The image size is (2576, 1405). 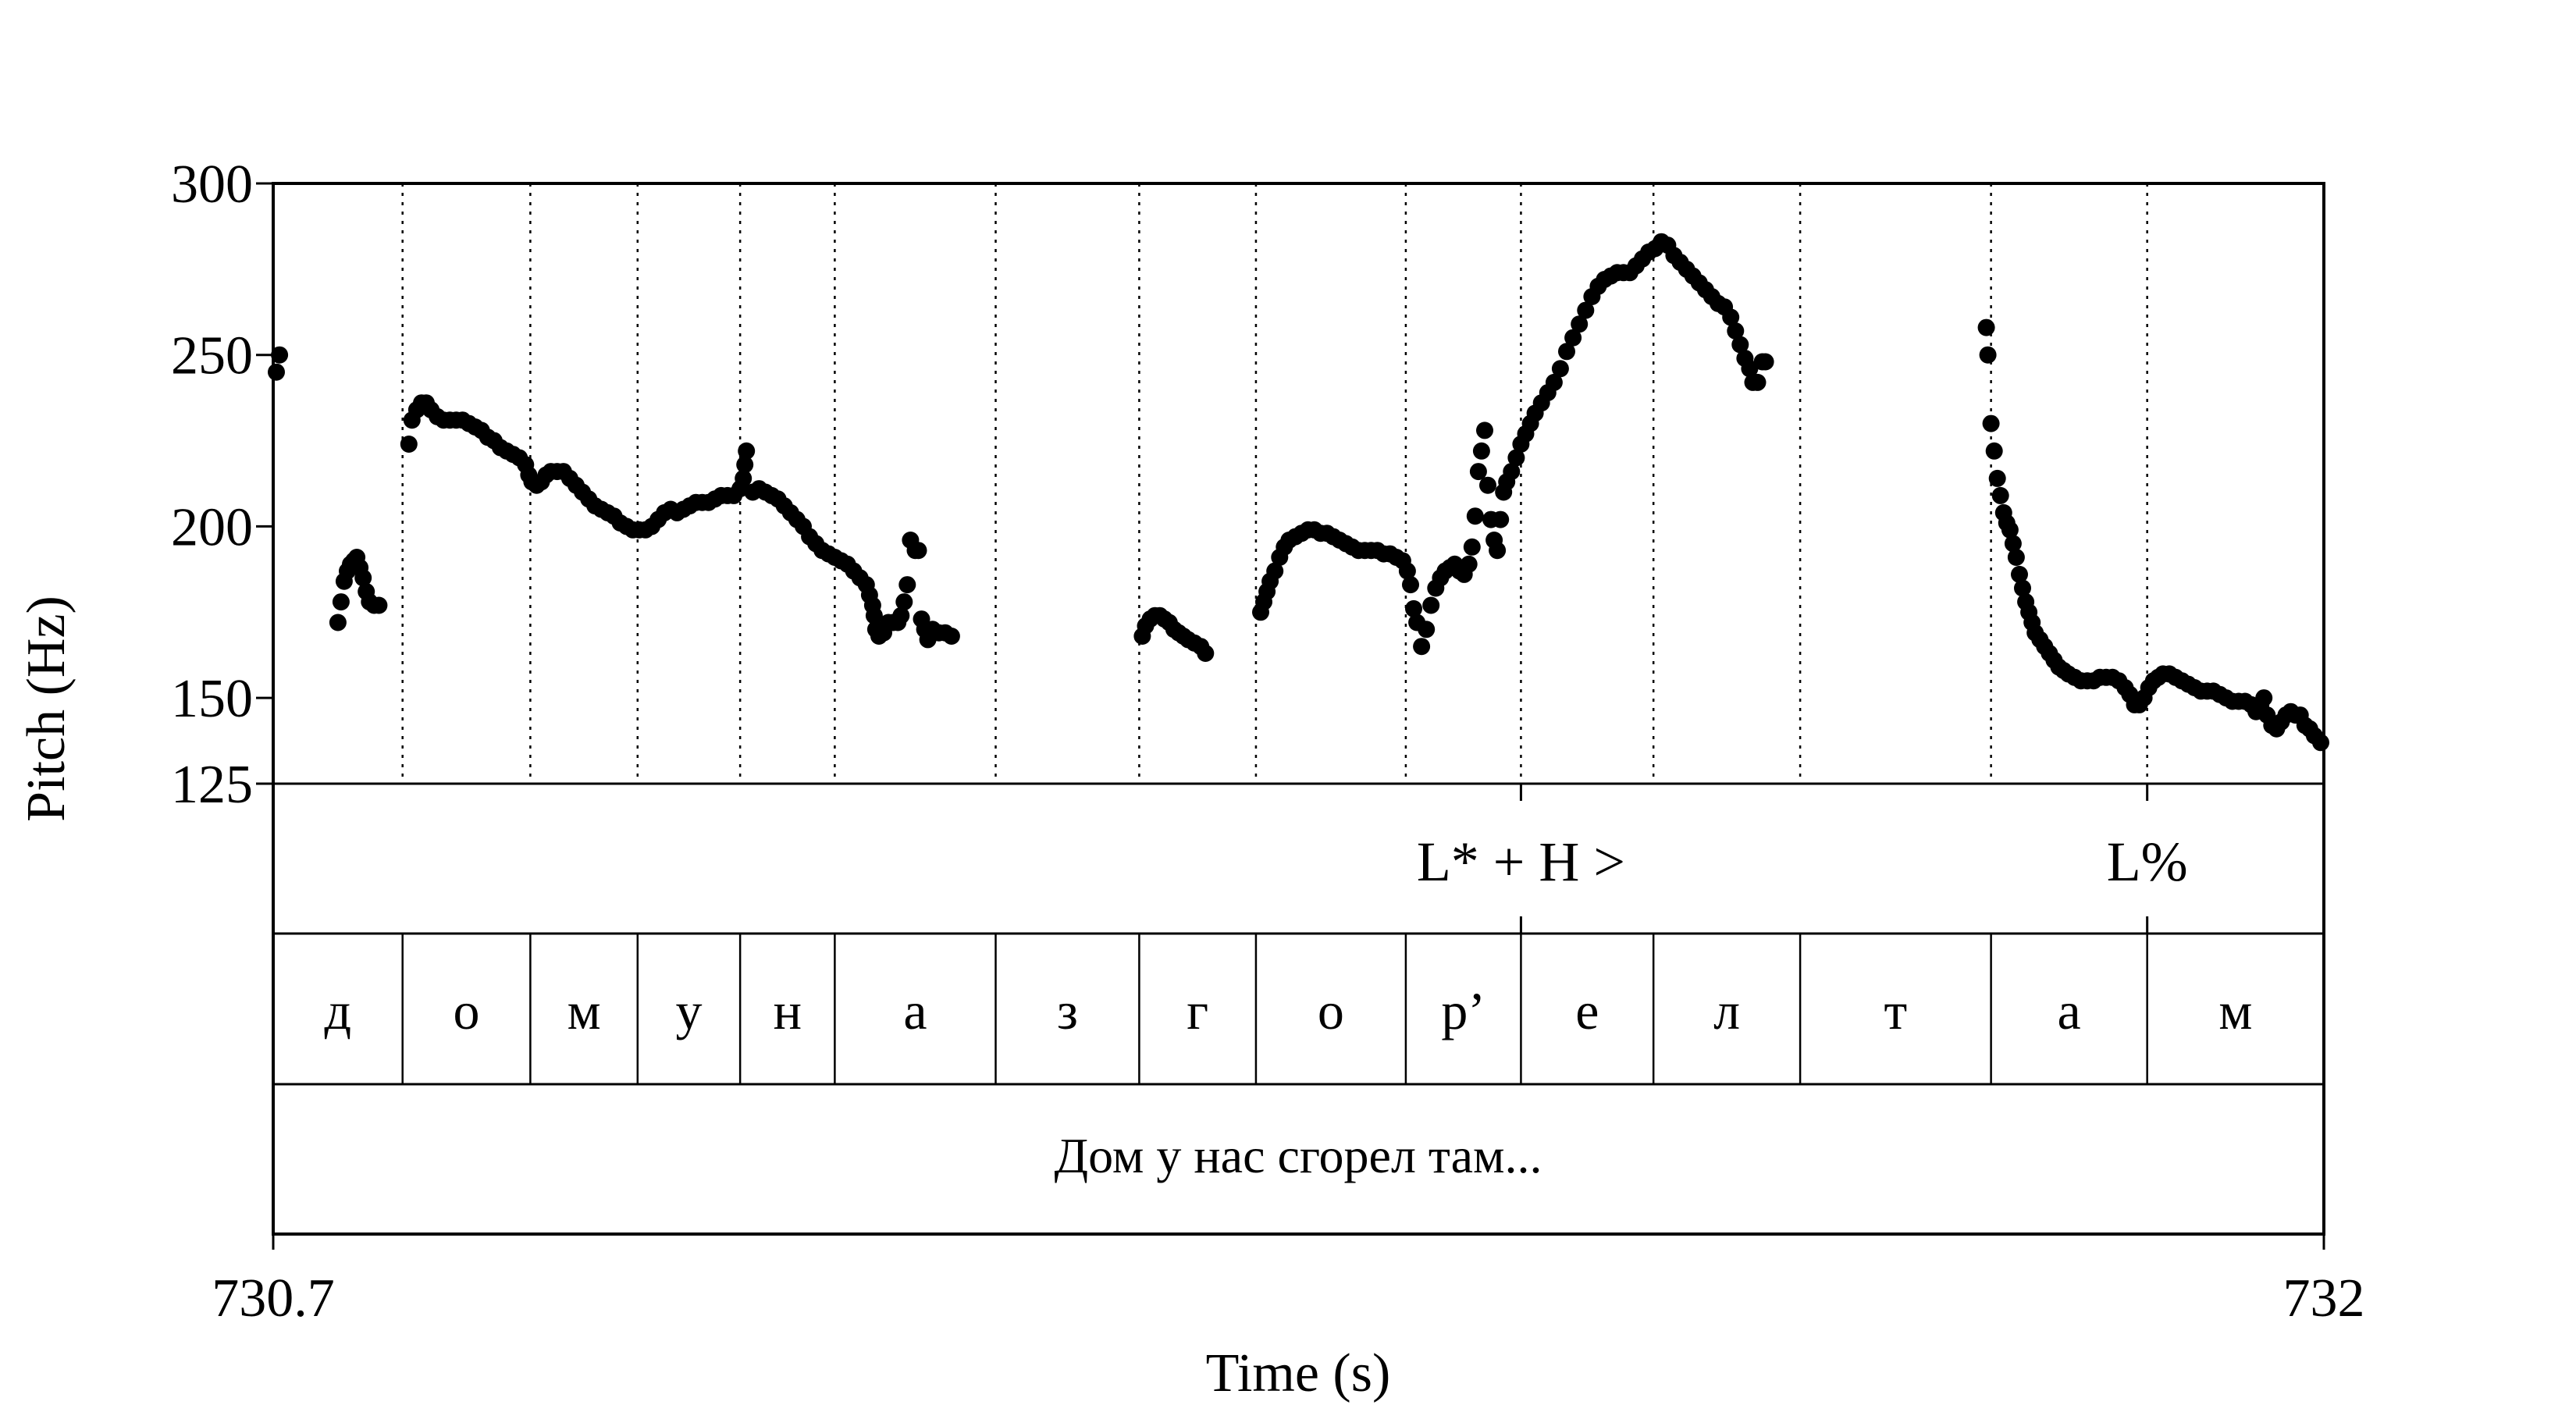 I want to click on segment-label-11: л, so click(x=1726, y=1011).